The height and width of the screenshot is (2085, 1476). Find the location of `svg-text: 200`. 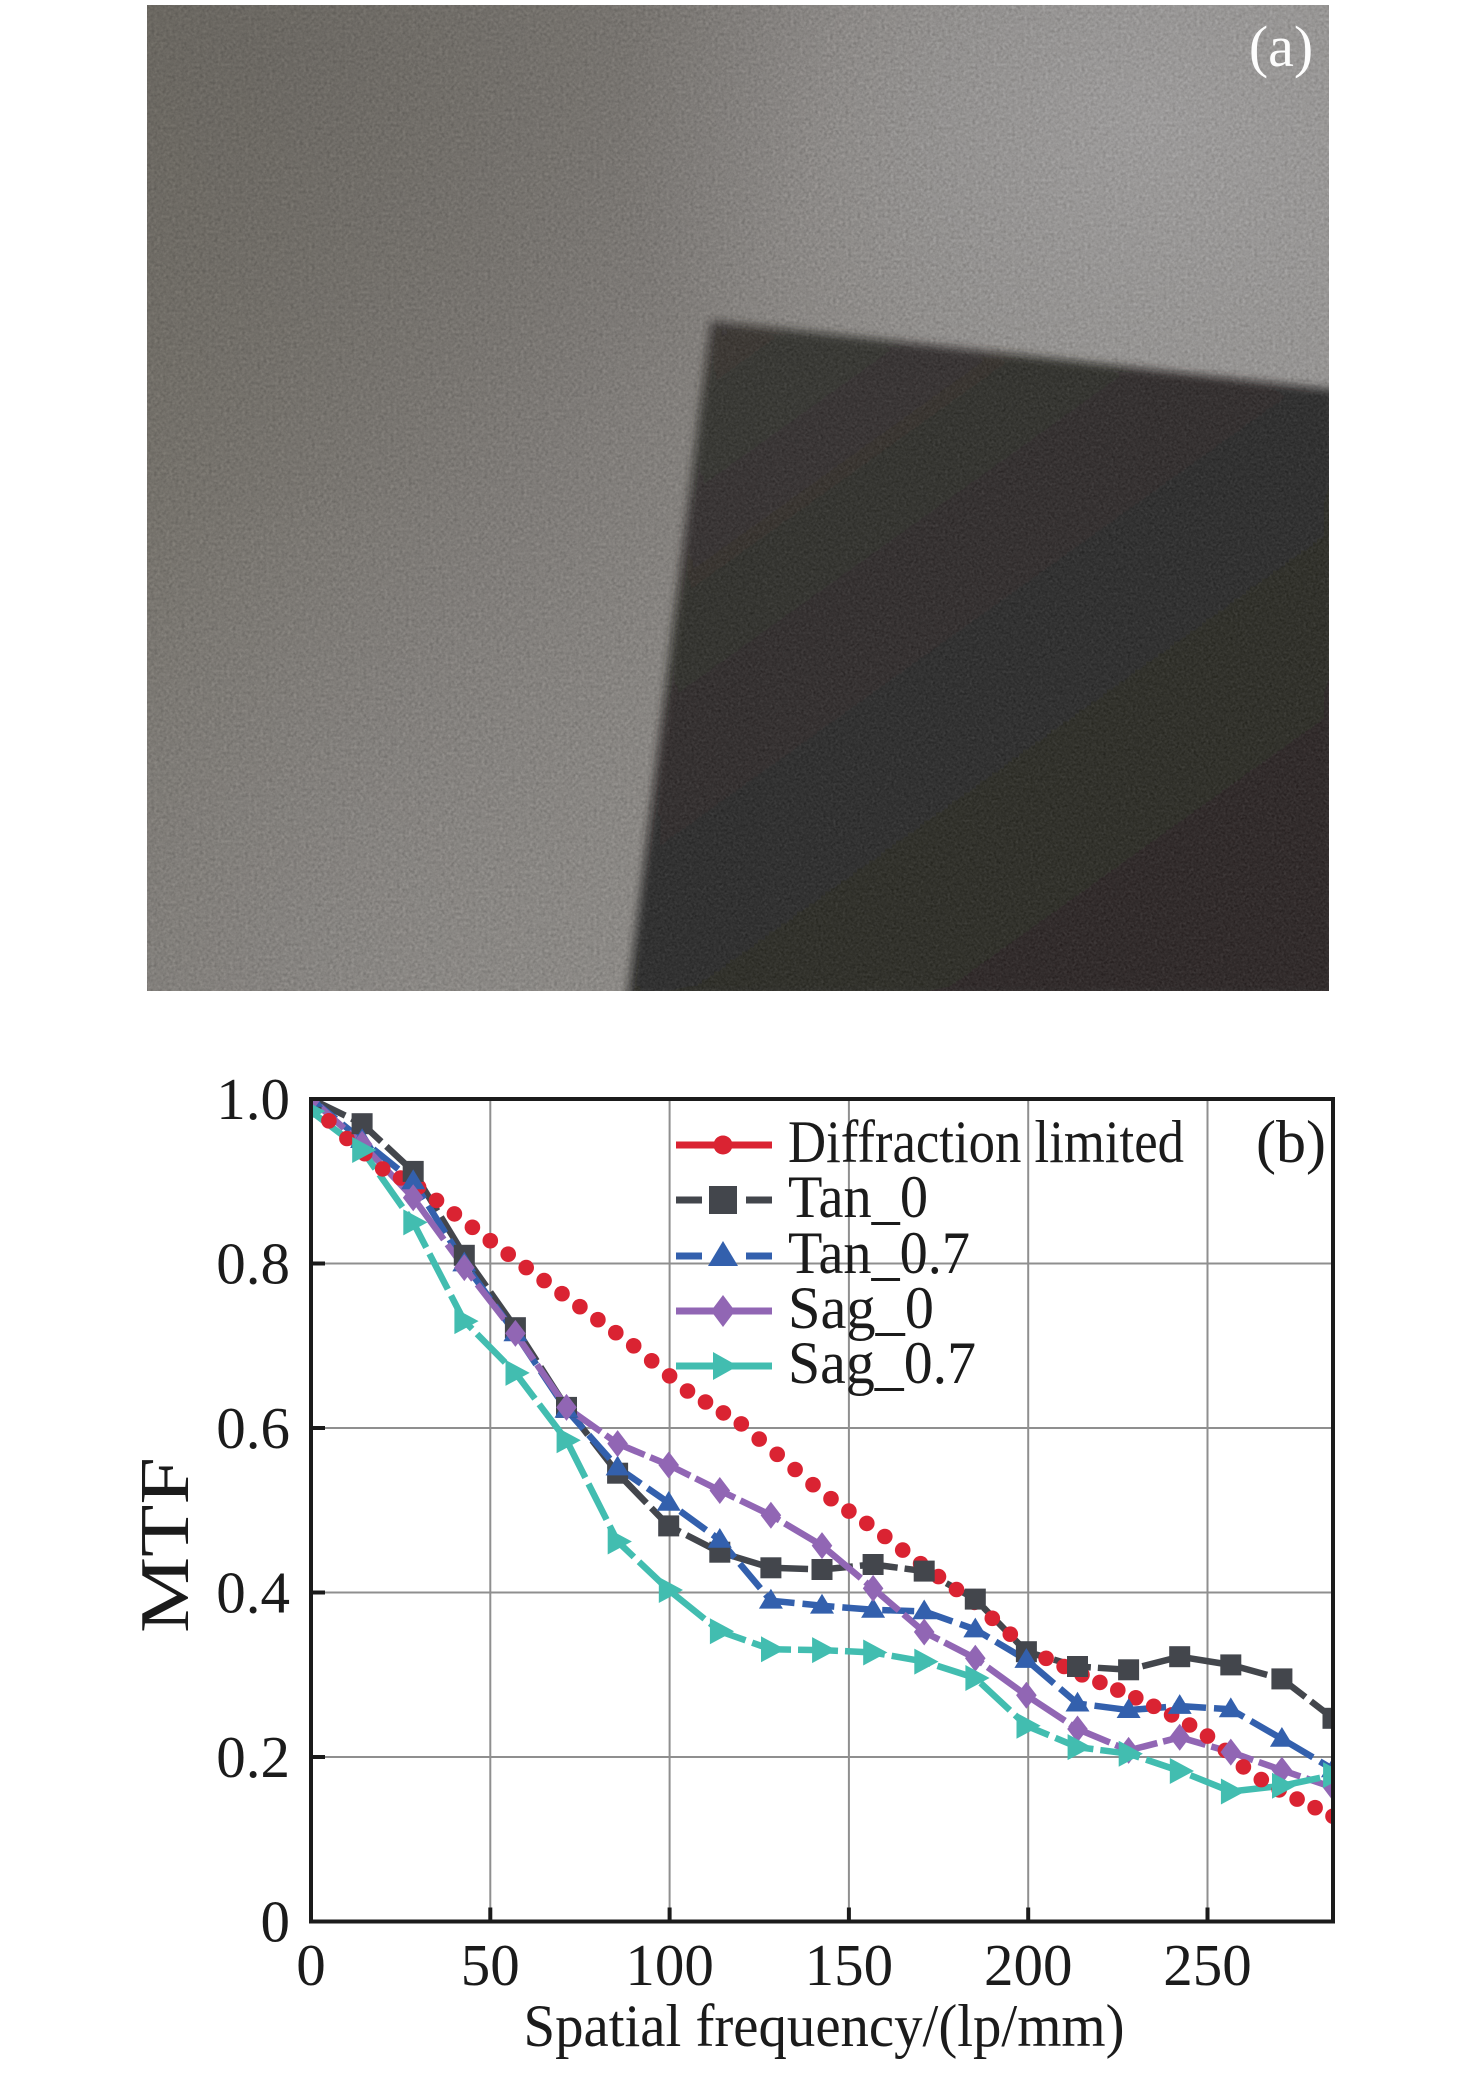

svg-text: 200 is located at coordinates (1028, 1965).